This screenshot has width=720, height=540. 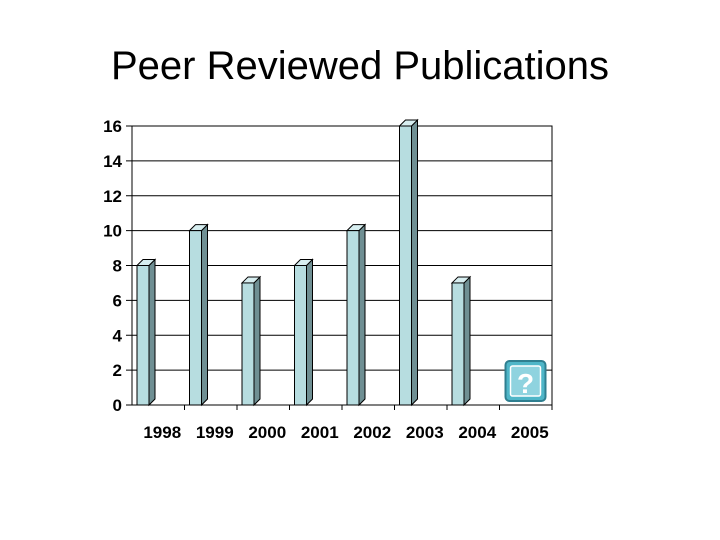 I want to click on y-tick-label: 12, so click(x=112, y=196).